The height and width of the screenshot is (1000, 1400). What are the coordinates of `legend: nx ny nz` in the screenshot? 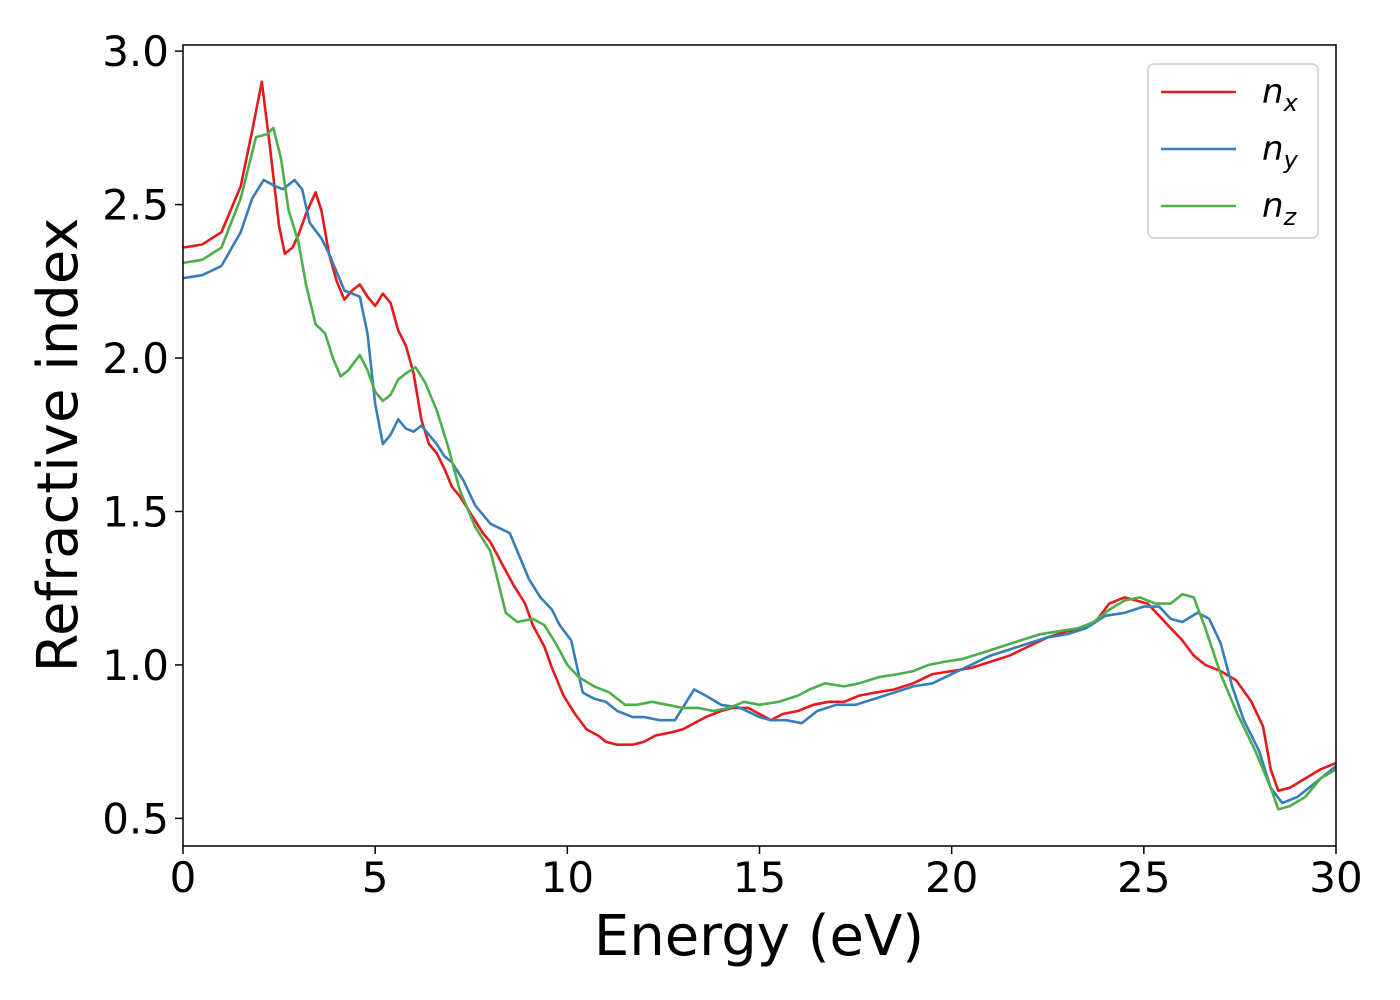 It's located at (1233, 151).